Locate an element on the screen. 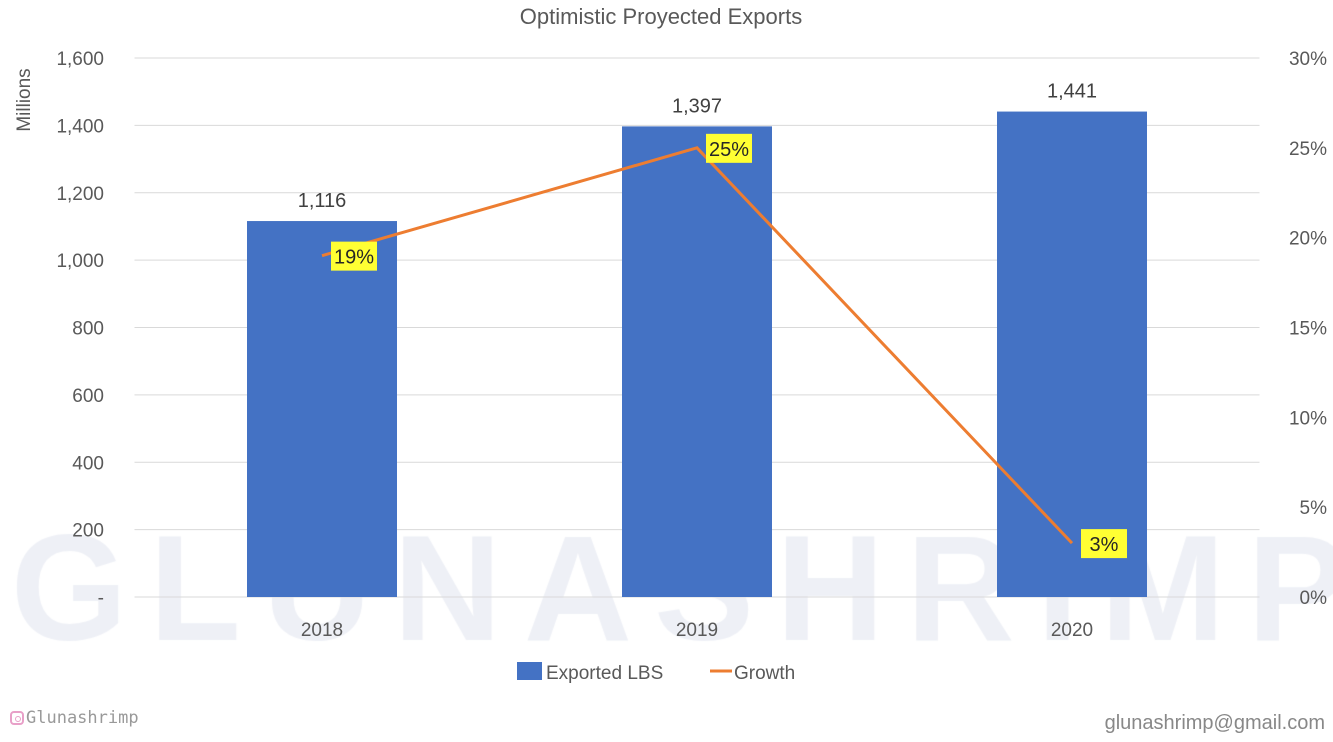  growth-data-label: 3% is located at coordinates (1104, 545).